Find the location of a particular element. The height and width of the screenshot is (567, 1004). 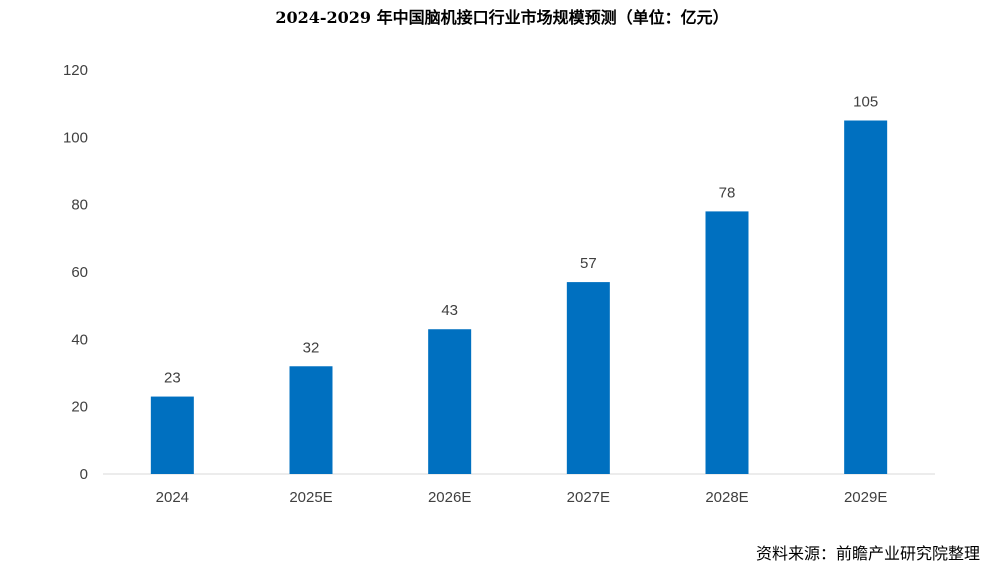

bar-2024 is located at coordinates (172, 435).